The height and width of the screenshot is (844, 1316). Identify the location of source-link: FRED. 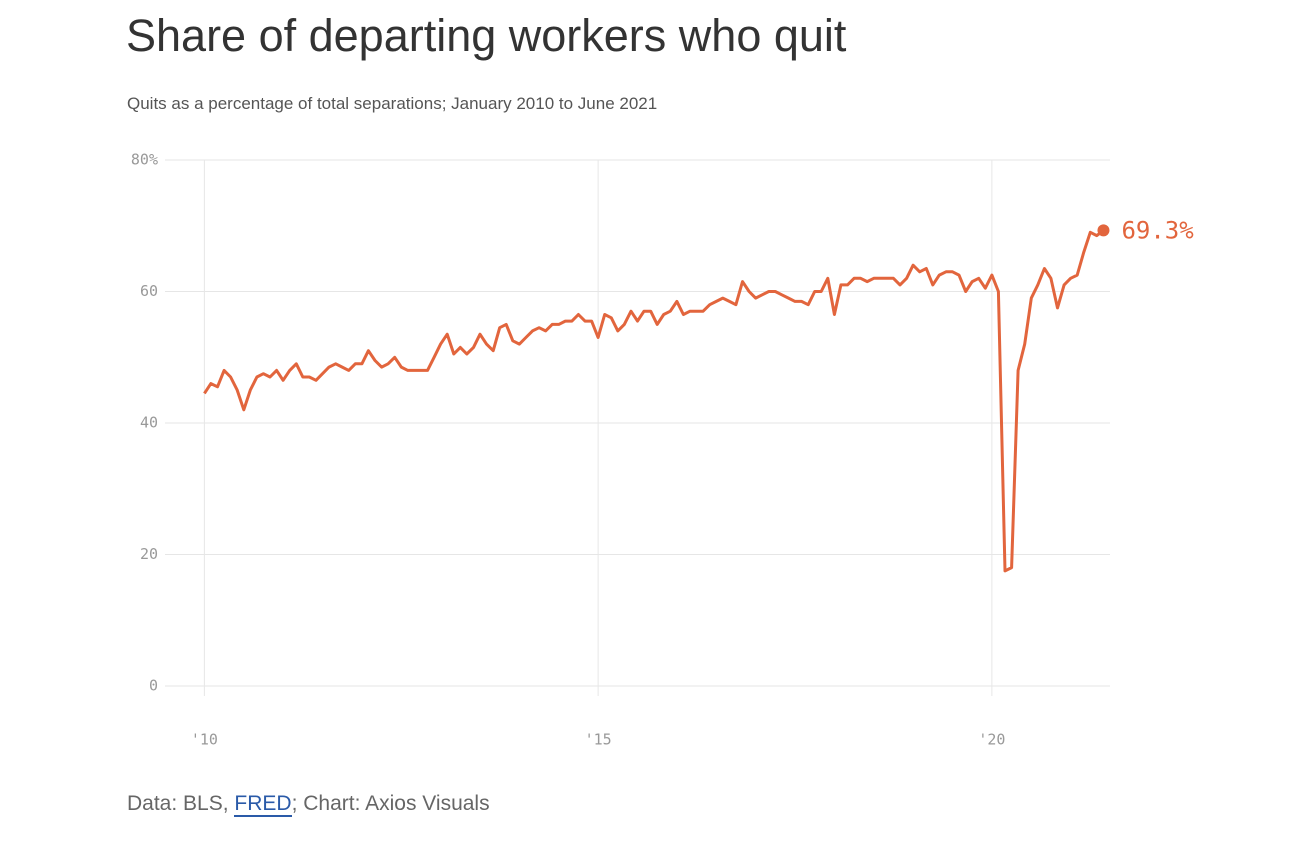
(263, 804).